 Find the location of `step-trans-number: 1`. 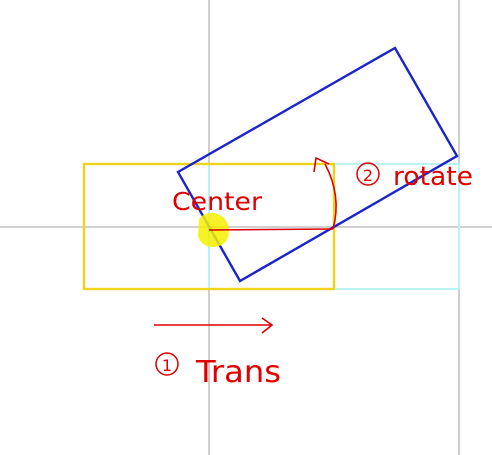

step-trans-number: 1 is located at coordinates (167, 365).